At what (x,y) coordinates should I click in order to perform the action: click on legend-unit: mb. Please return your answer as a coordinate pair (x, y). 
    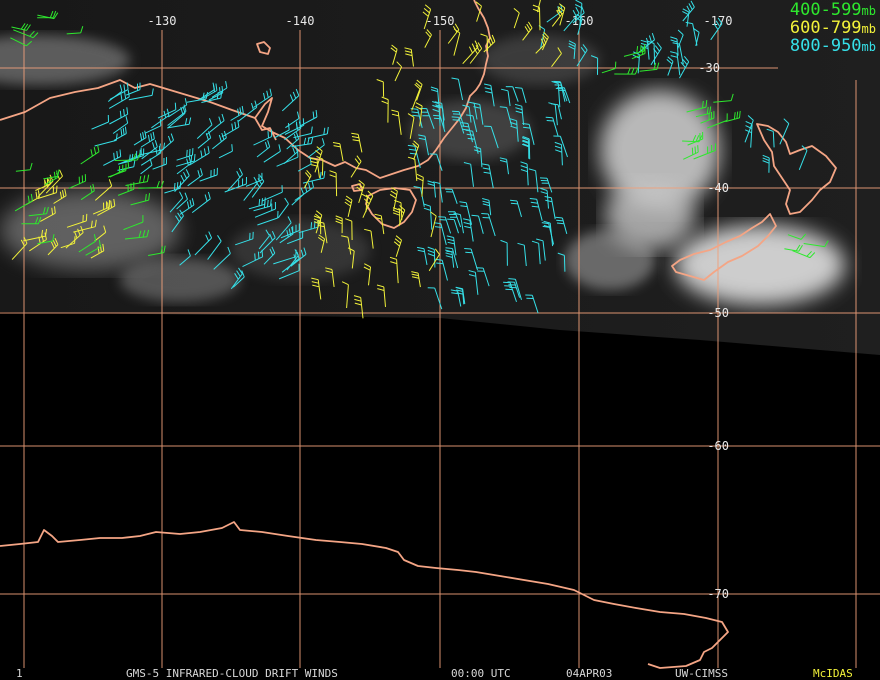
    Looking at the image, I should click on (868, 11).